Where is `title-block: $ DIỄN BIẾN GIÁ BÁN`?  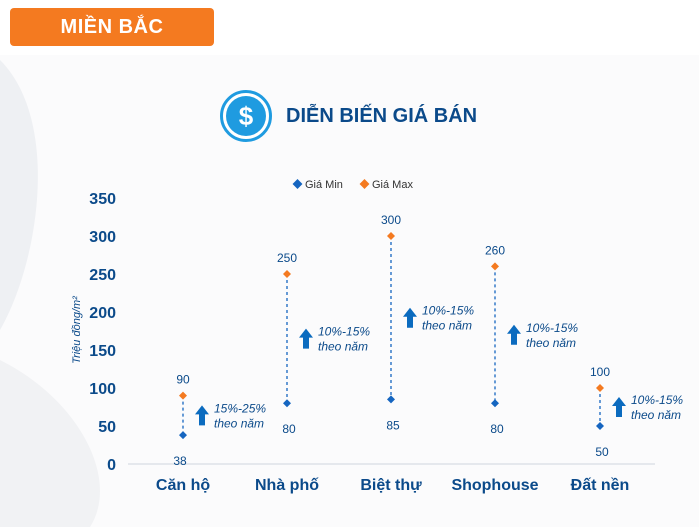 title-block: $ DIỄN BIẾN GIÁ BÁN is located at coordinates (348, 116).